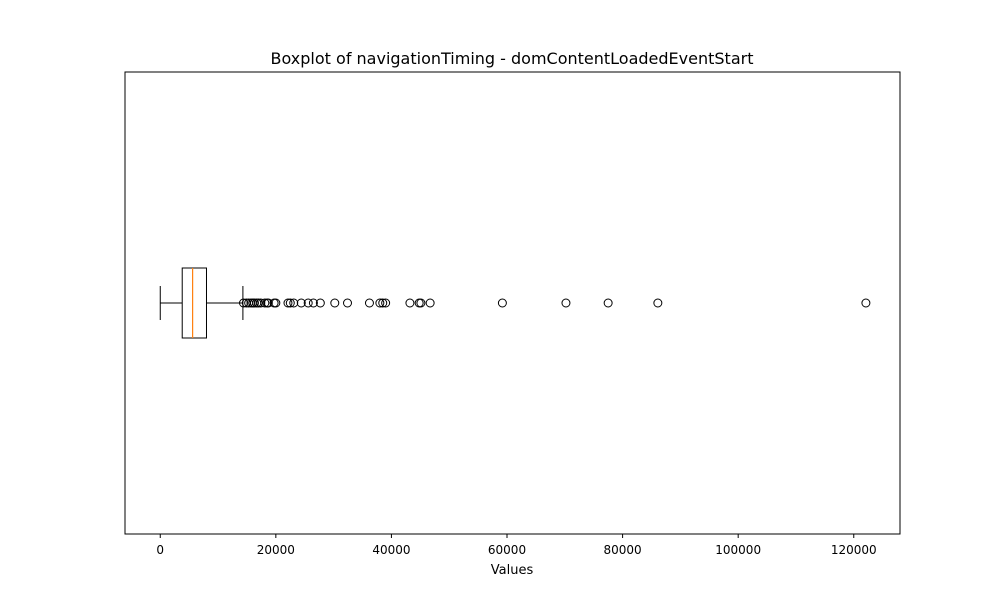 This screenshot has width=1000, height=600. What do you see at coordinates (194, 303) in the screenshot?
I see `iqr-box` at bounding box center [194, 303].